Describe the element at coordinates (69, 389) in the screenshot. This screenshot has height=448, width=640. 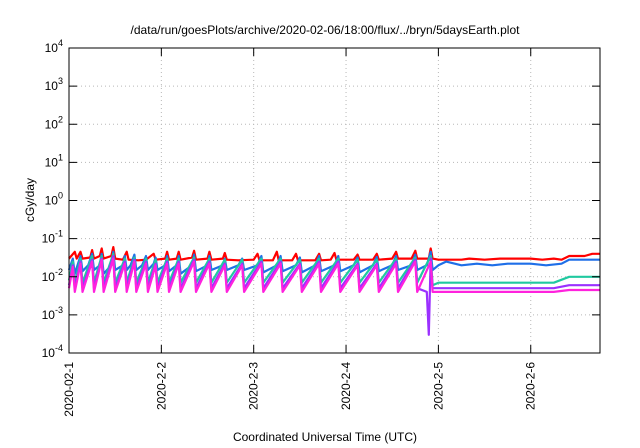
I see `x-tick-label: 2020-02-1` at that location.